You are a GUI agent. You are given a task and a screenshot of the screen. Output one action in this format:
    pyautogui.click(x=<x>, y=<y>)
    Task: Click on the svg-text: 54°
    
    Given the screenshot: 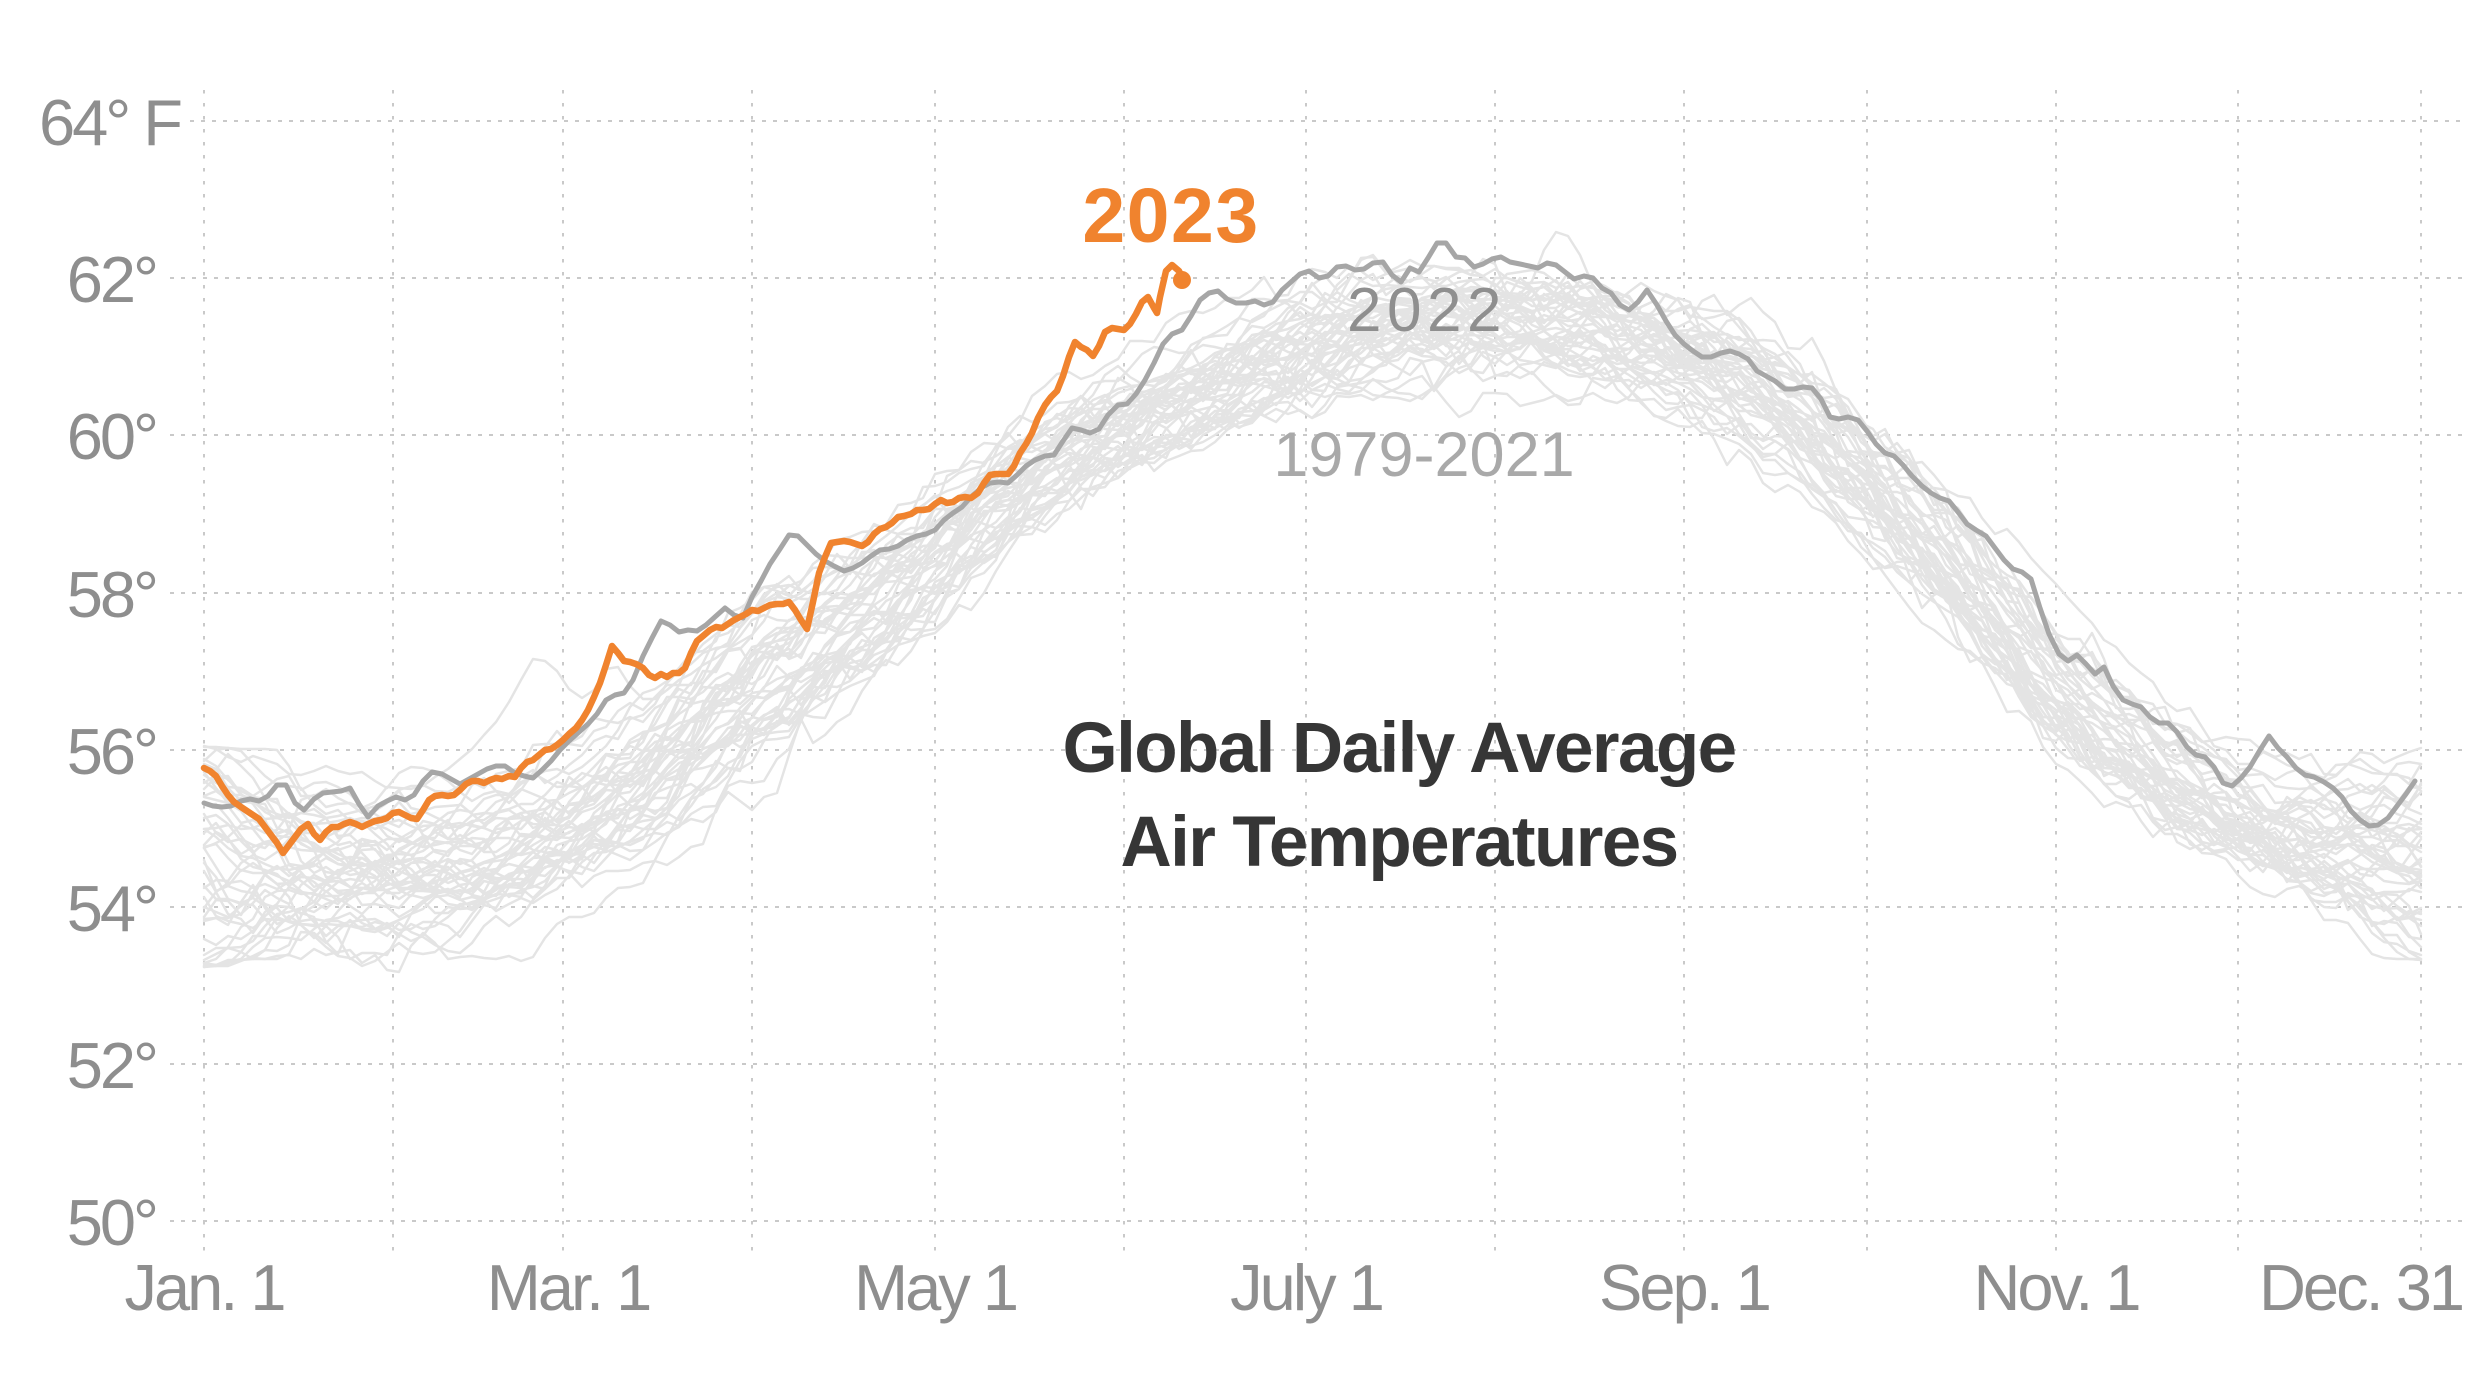 What is the action you would take?
    pyautogui.click(x=111, y=908)
    